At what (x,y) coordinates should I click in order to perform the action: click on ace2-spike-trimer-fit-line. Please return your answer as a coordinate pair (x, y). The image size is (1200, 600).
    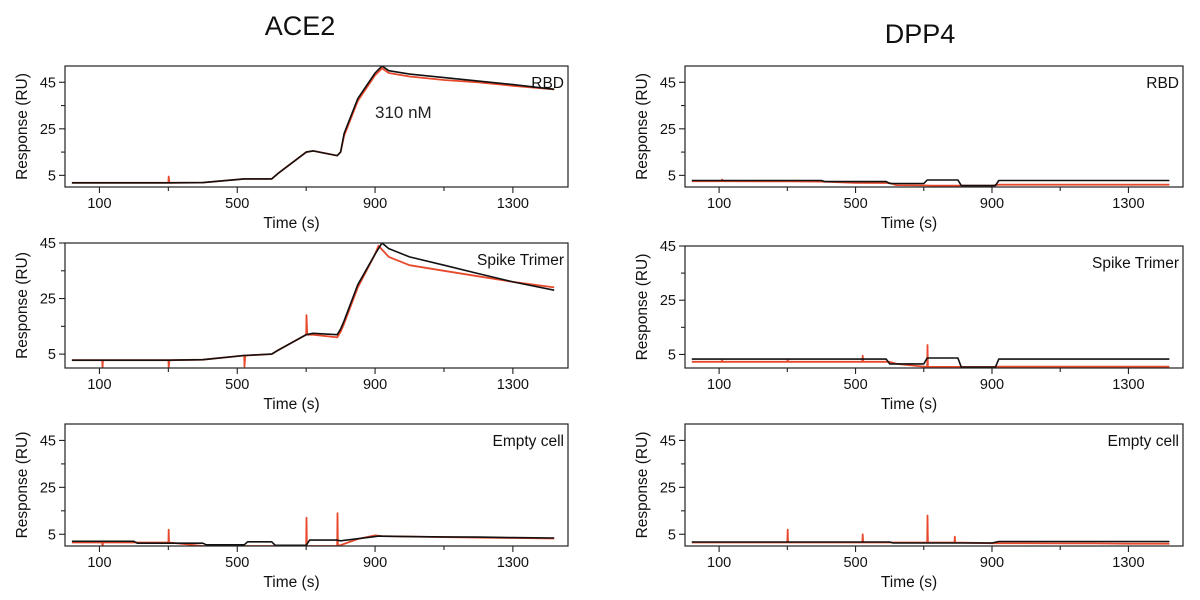
    Looking at the image, I should click on (313, 302).